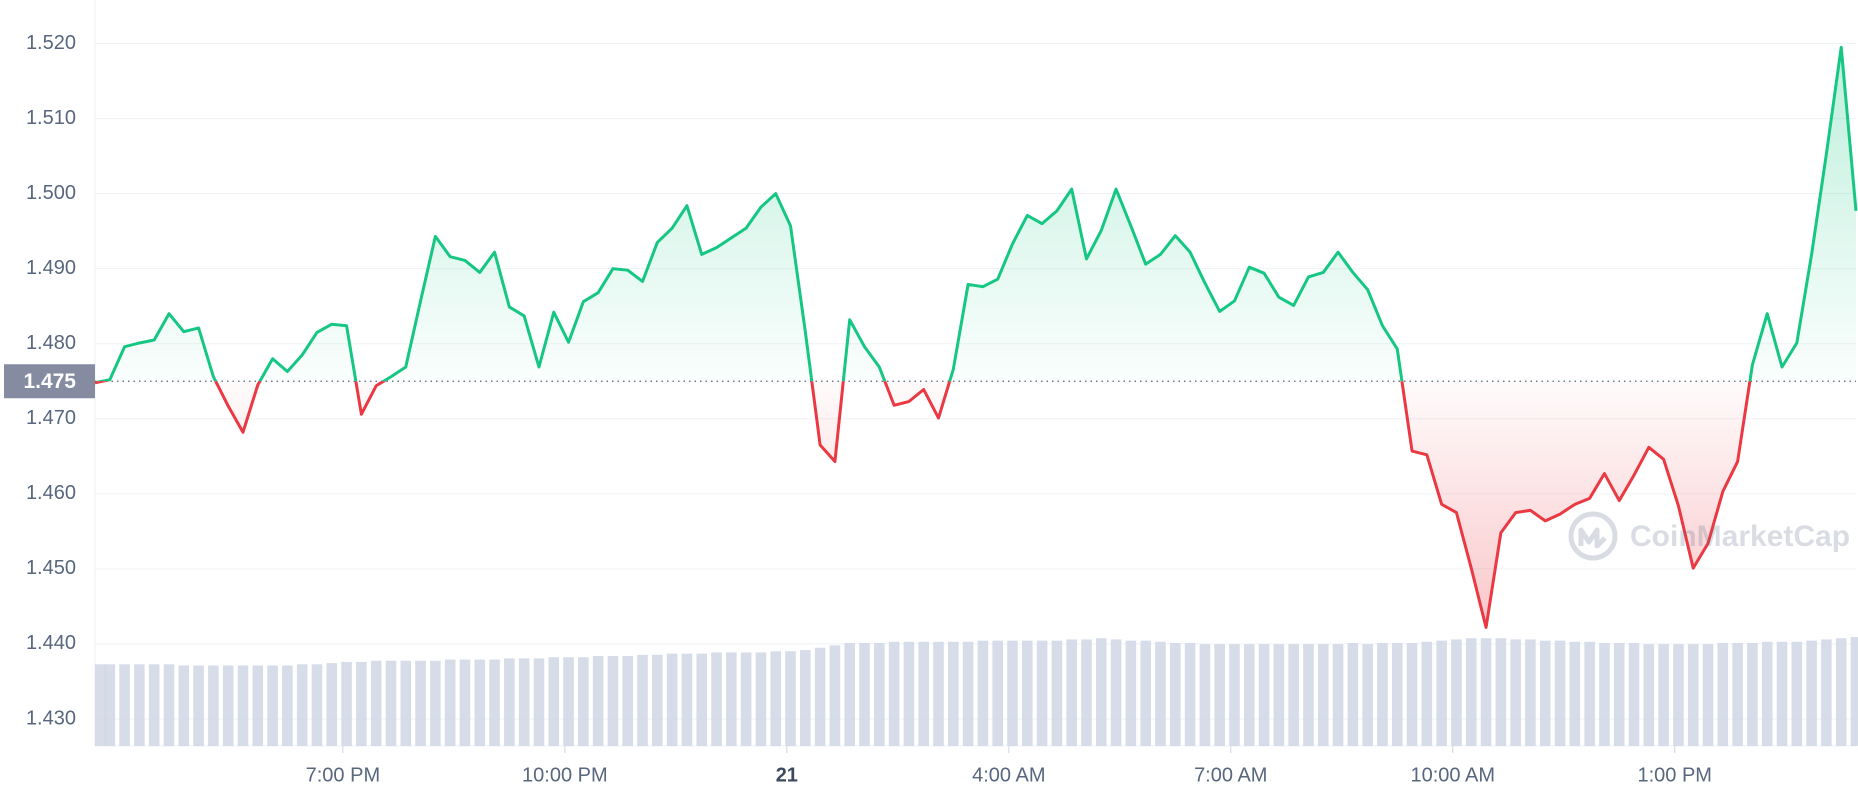  What do you see at coordinates (1740, 536) in the screenshot?
I see `watermark-text: CoinMarketCap` at bounding box center [1740, 536].